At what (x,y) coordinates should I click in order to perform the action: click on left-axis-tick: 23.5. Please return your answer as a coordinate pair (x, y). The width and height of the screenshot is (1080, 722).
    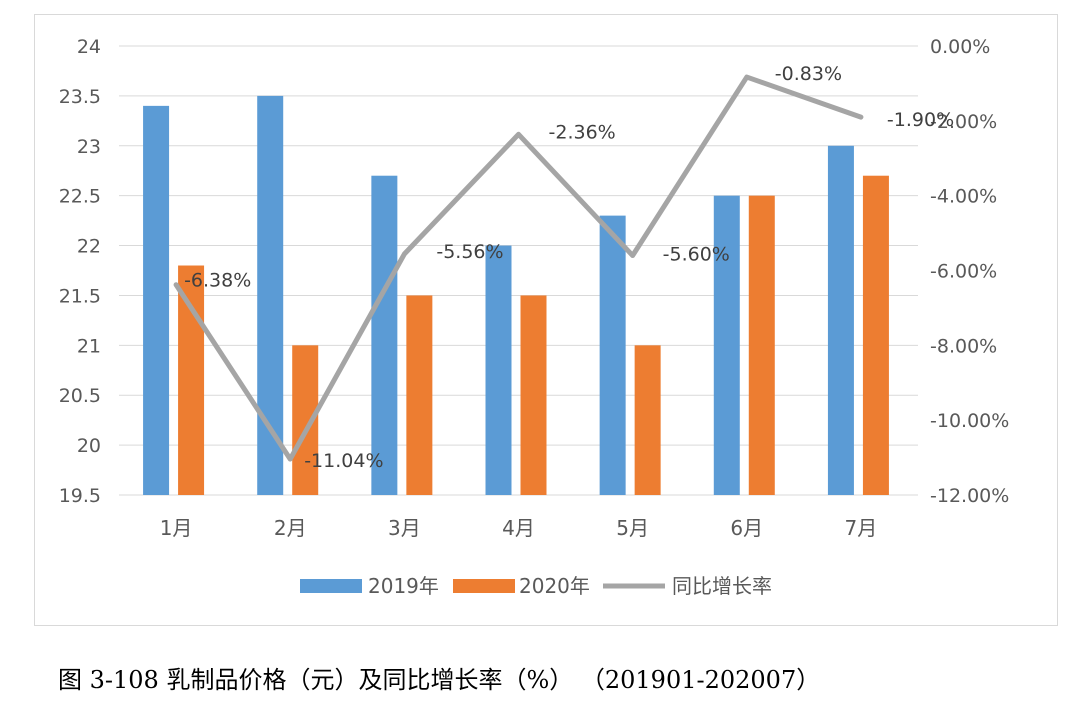
    Looking at the image, I should click on (80, 97).